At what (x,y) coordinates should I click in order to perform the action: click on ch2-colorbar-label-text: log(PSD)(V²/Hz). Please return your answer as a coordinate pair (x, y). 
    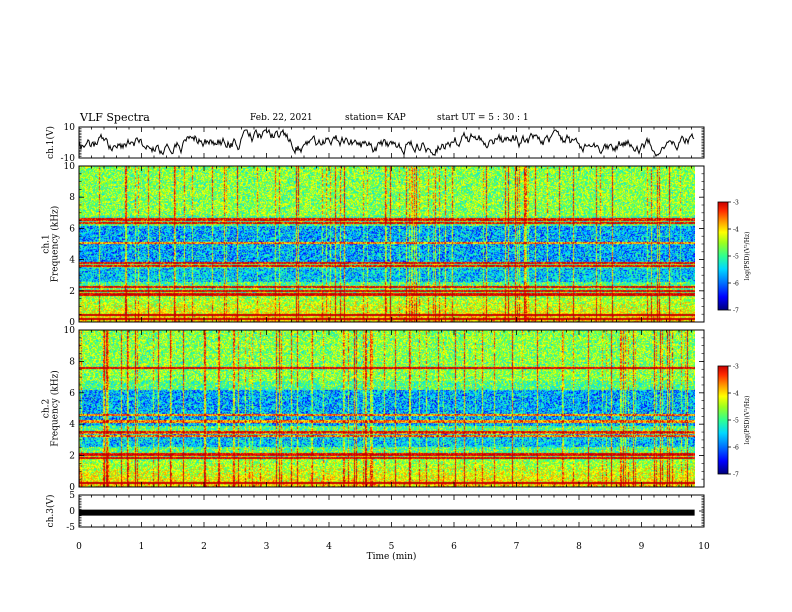
    Looking at the image, I should click on (747, 420).